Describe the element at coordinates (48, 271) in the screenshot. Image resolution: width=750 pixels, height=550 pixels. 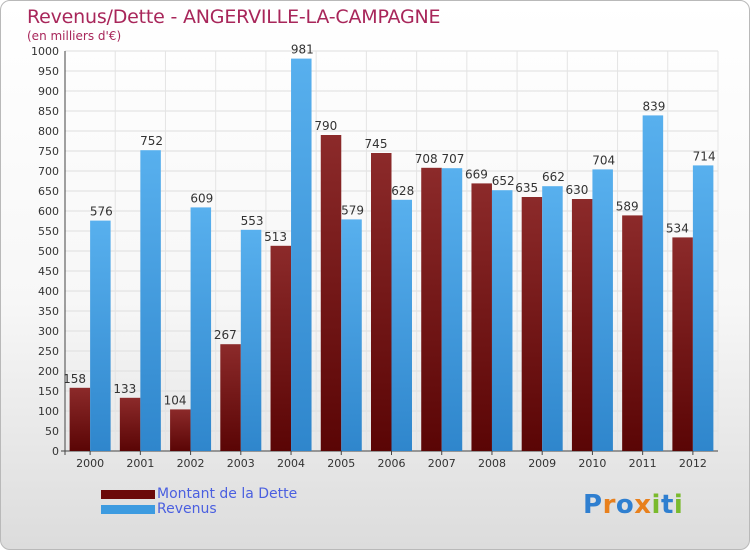
I see `y-tick-label: 450` at that location.